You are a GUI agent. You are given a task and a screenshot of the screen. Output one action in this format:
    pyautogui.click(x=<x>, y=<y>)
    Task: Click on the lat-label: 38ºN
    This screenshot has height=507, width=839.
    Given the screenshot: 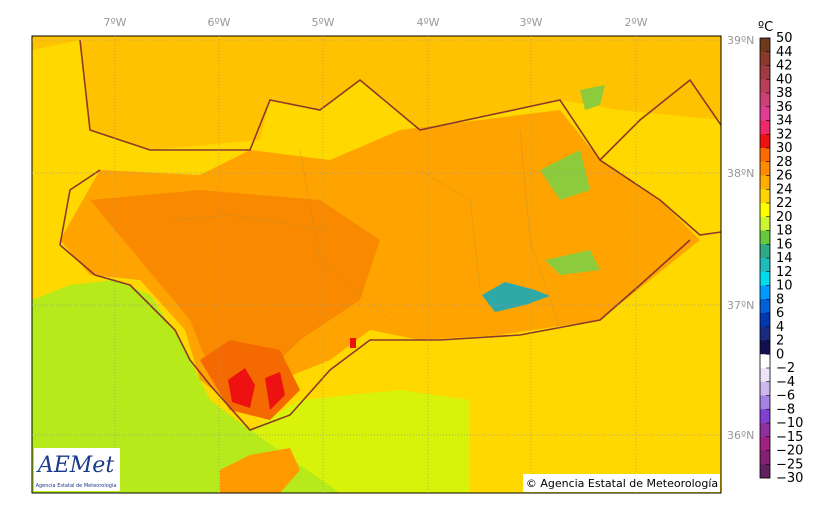 What is the action you would take?
    pyautogui.click(x=740, y=173)
    